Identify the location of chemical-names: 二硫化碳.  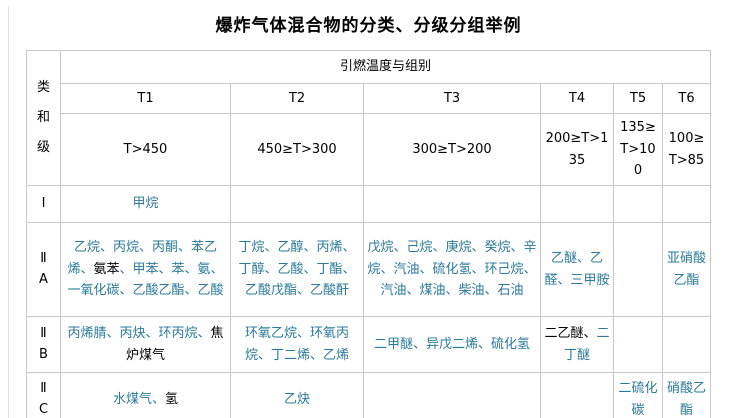
(638, 399).